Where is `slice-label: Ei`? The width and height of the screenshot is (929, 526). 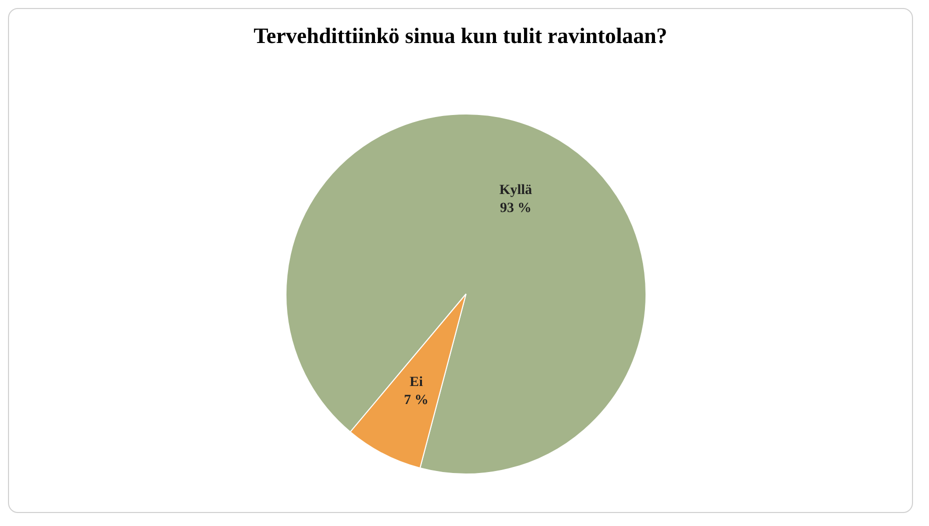
slice-label: Ei is located at coordinates (417, 382).